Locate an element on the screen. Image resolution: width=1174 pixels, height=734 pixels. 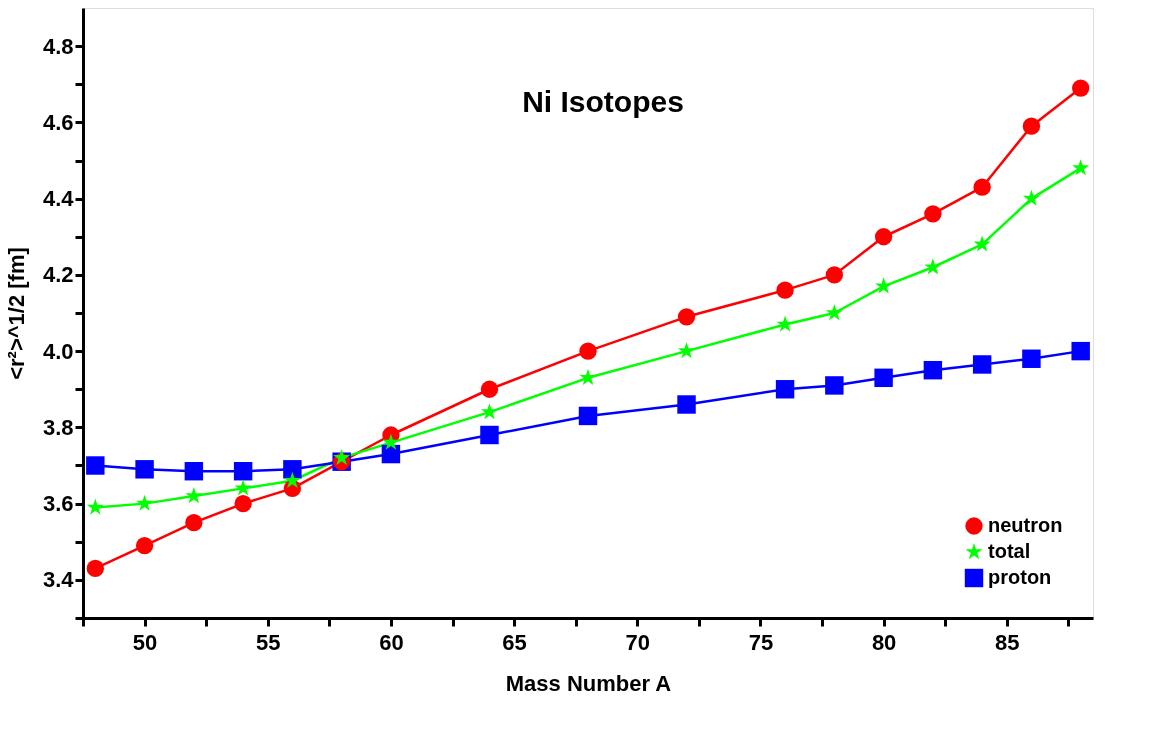
x-tick-label: 60 is located at coordinates (391, 642).